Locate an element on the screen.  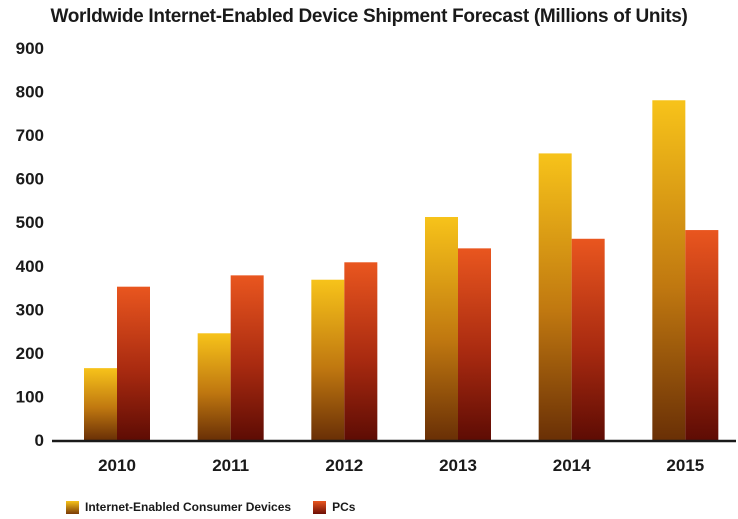
legend-label-1: PCs is located at coordinates (344, 507).